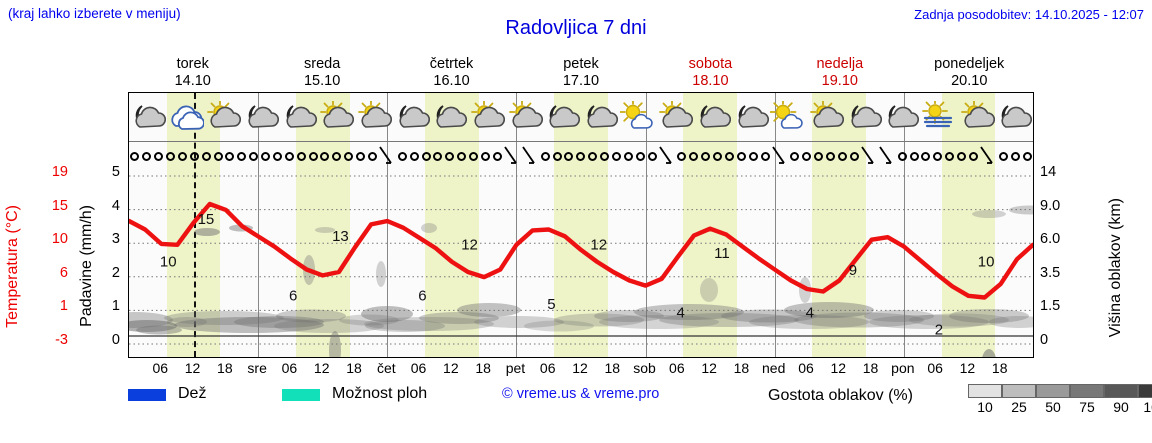  I want to click on day-header-ponedeljek: ponedeljek 20.10, so click(969, 74).